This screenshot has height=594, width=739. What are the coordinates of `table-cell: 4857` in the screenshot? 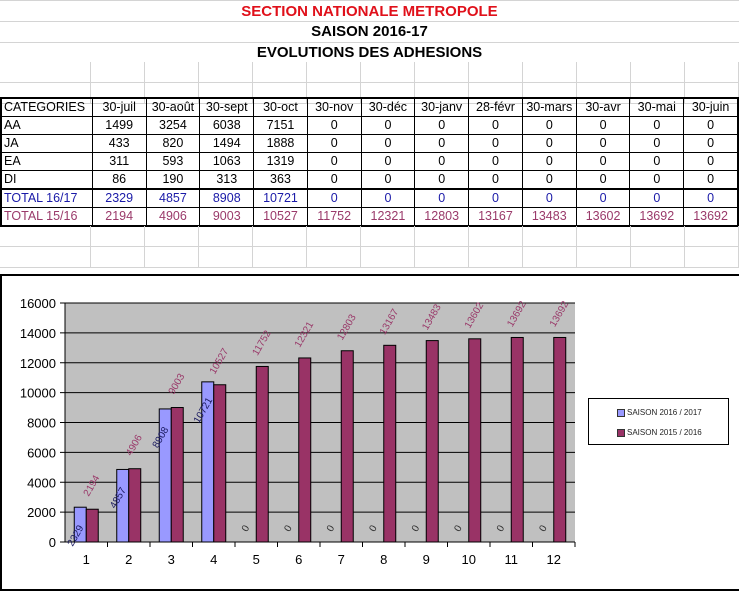 It's located at (173, 198).